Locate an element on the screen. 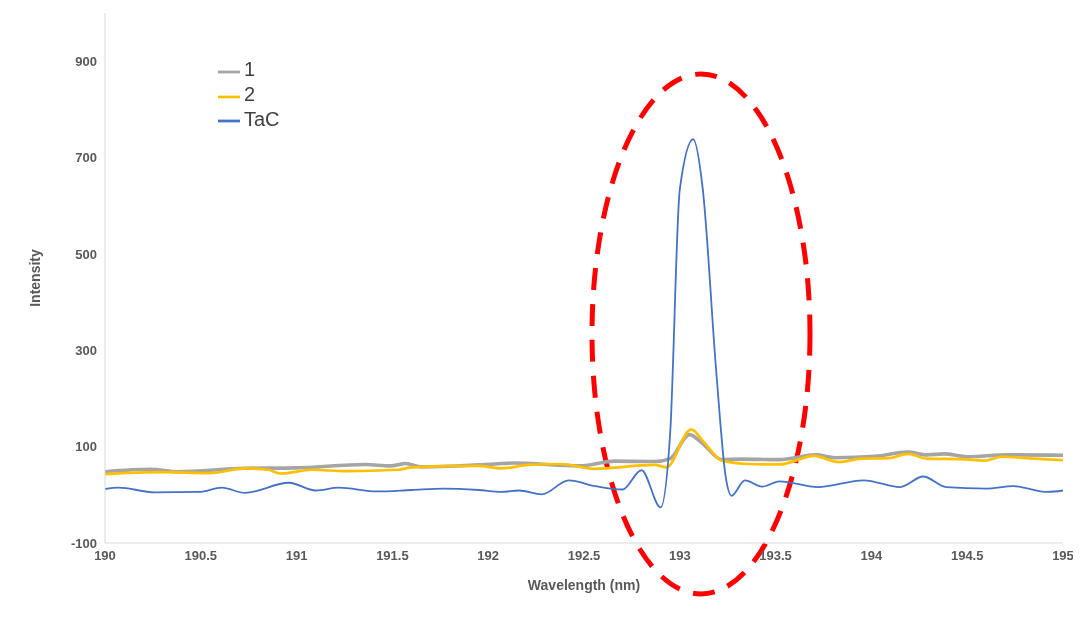  x-tick-label: 195 is located at coordinates (1063, 556).